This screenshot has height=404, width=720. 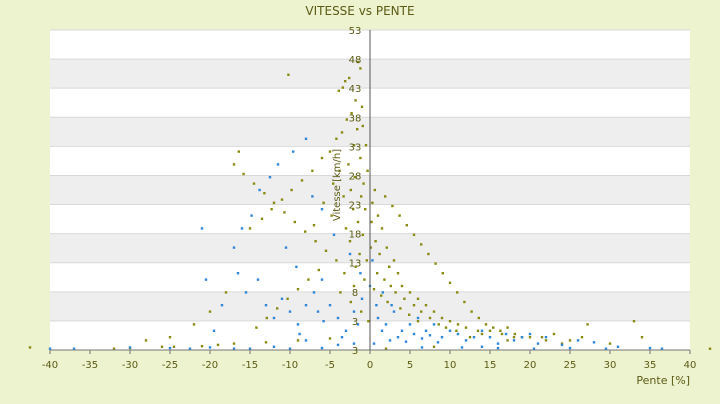 I want to click on y-axis-label: Vitesse [km/h], so click(x=337, y=185).